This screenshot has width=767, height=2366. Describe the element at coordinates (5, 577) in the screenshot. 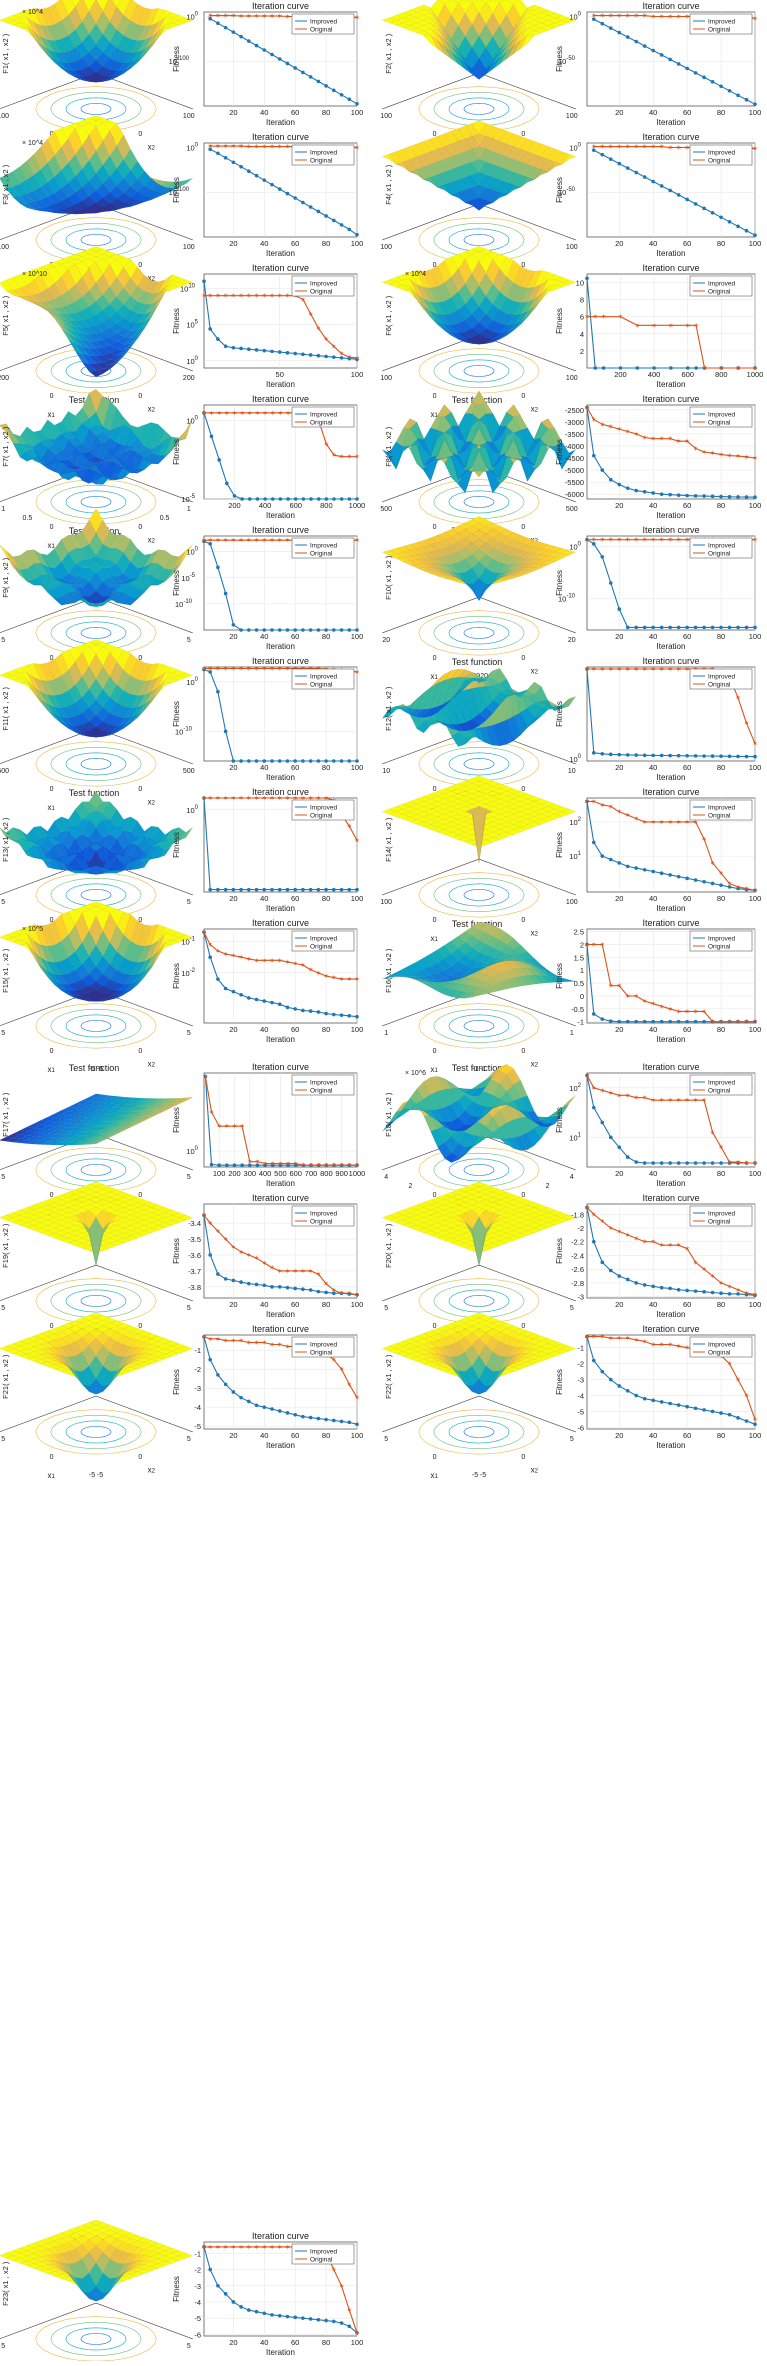

I see `surface-zlabel: F9( x1 , x2 )` at that location.